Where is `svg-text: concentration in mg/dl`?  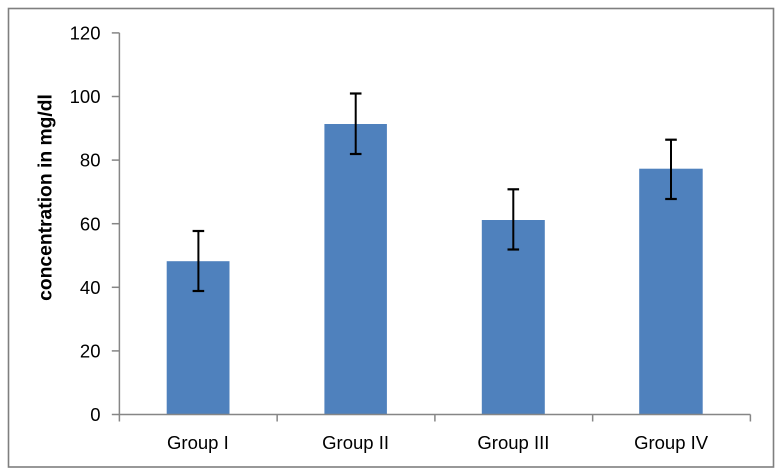 svg-text: concentration in mg/dl is located at coordinates (46, 197).